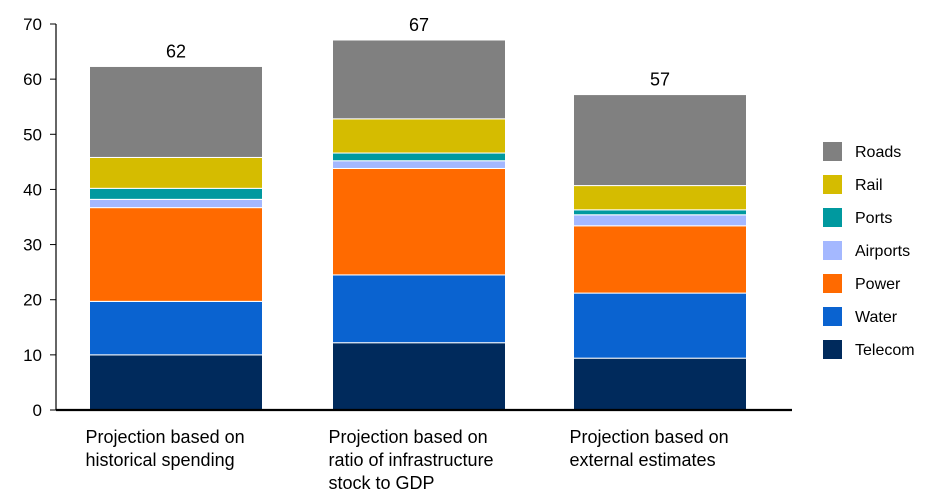 This screenshot has height=501, width=931. What do you see at coordinates (869, 185) in the screenshot?
I see `legend-label-rail: Rail` at bounding box center [869, 185].